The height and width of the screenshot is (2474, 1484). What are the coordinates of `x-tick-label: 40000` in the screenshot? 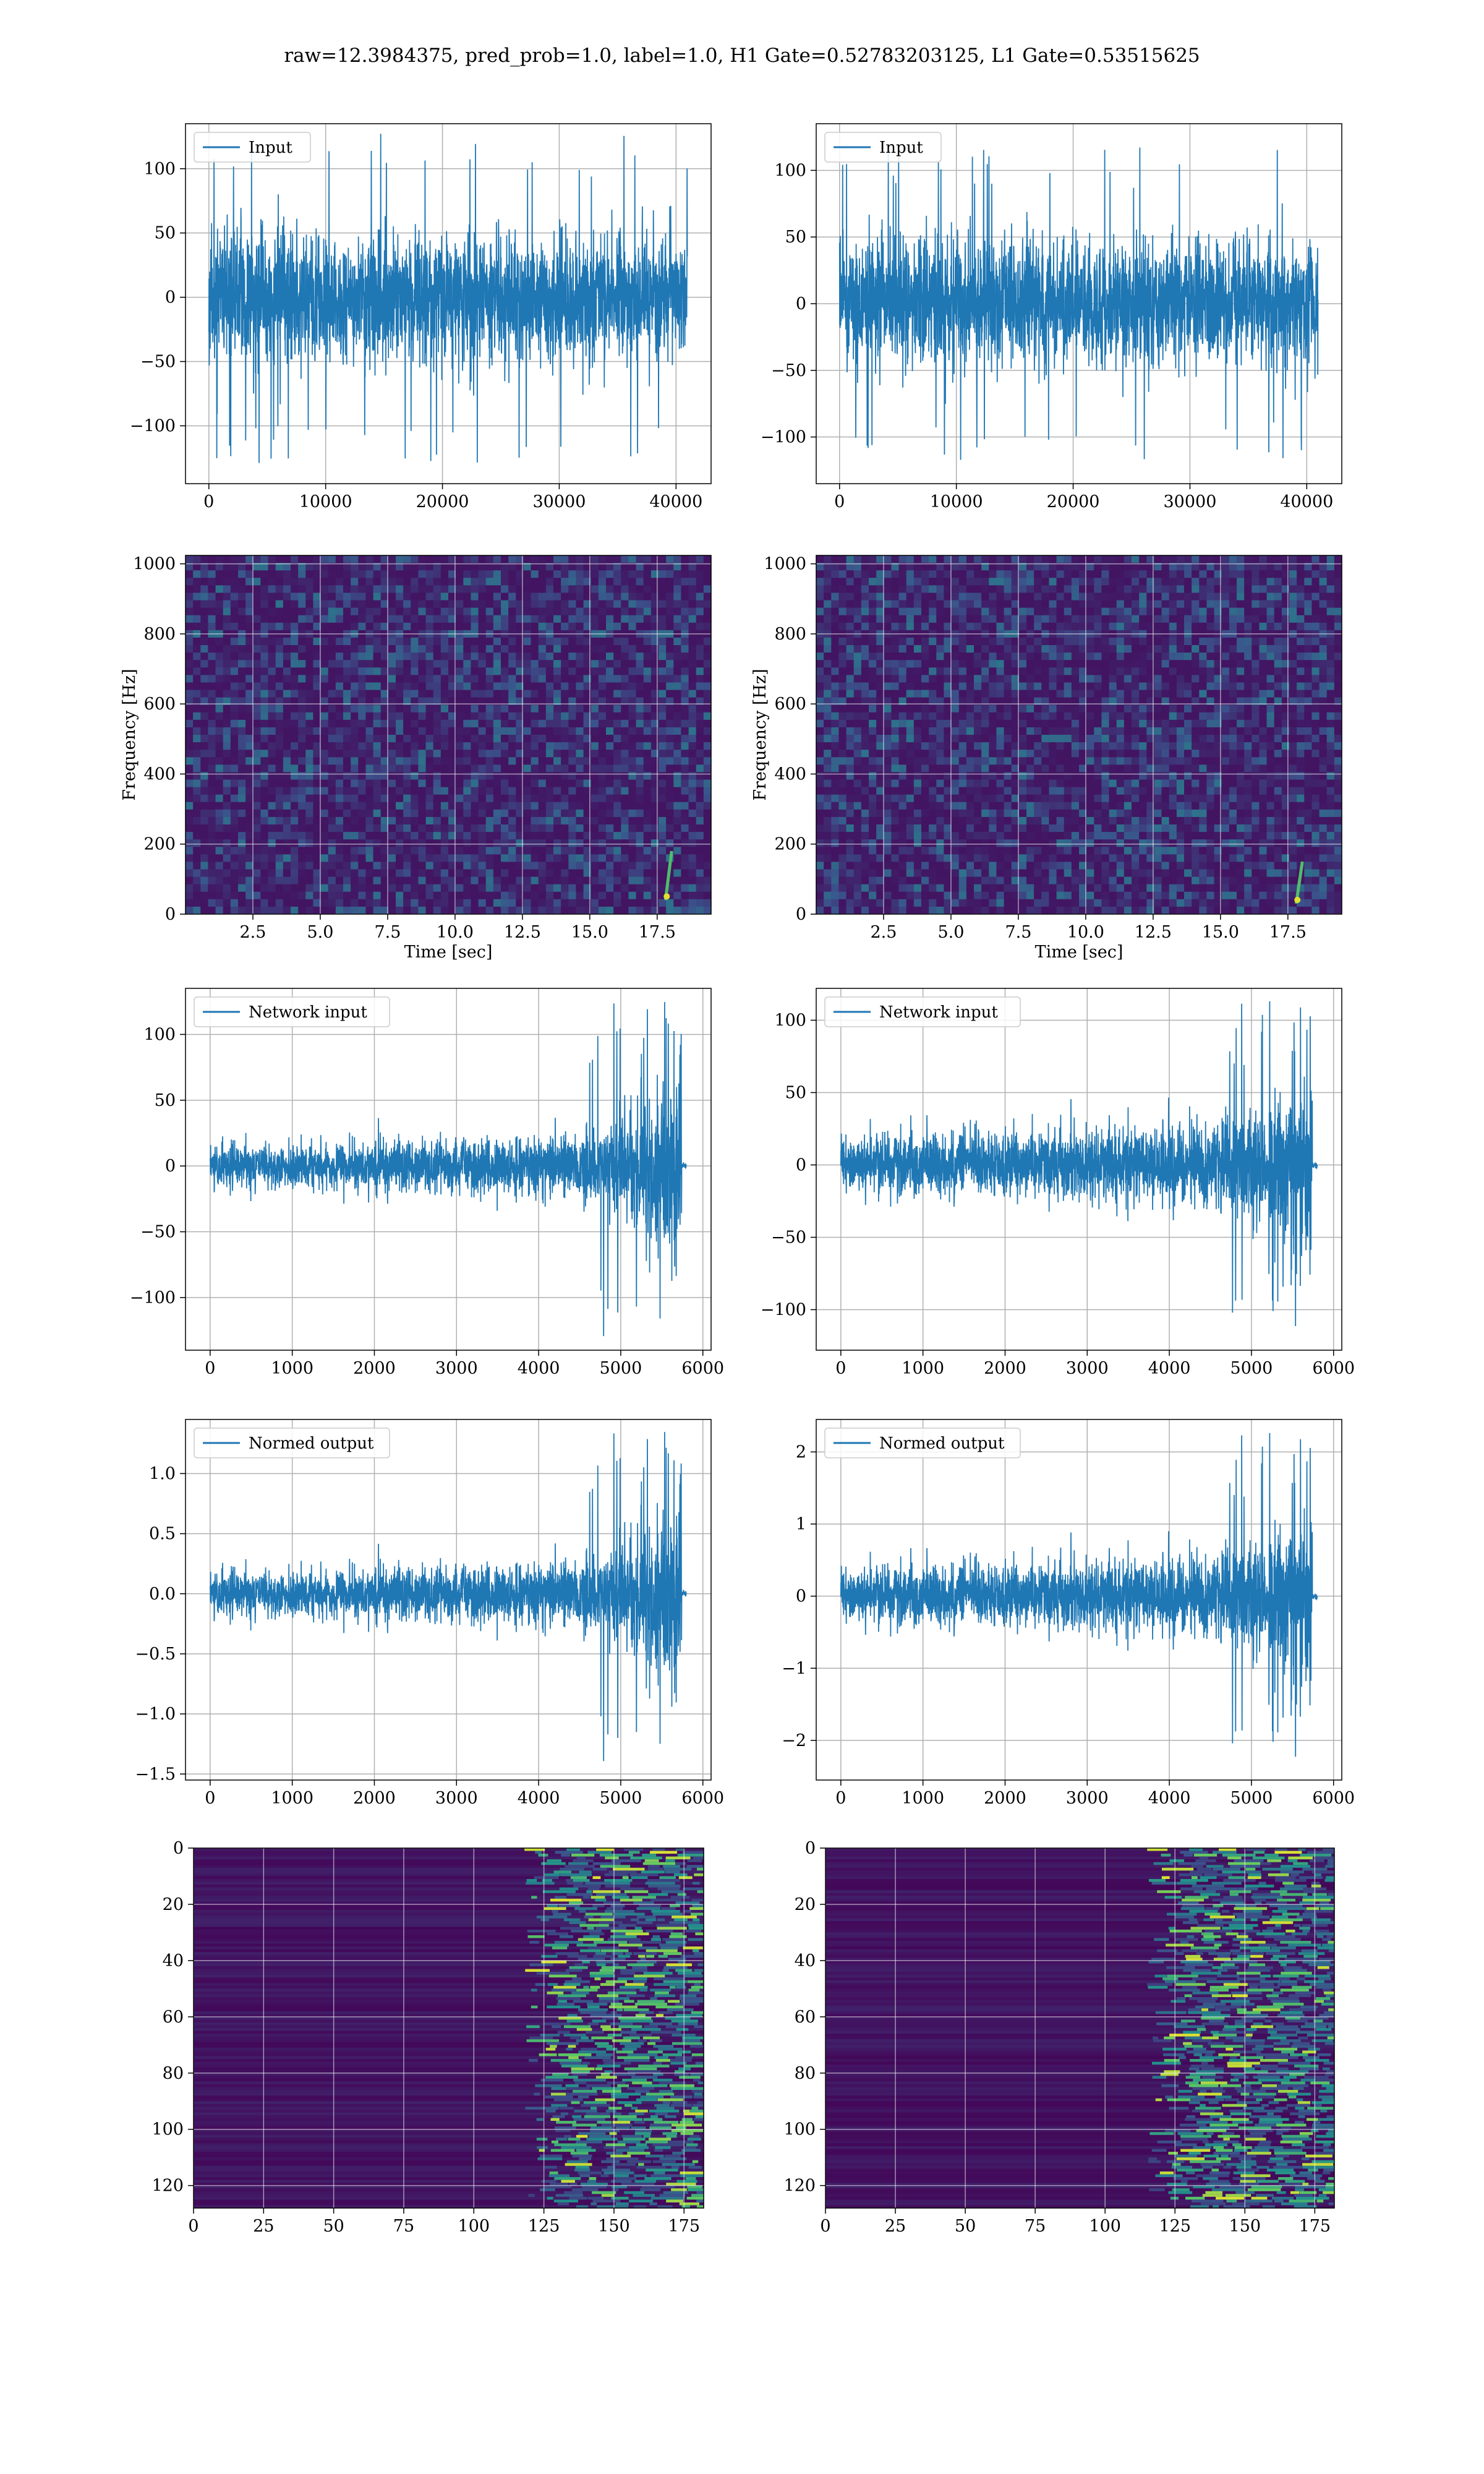 It's located at (1306, 501).